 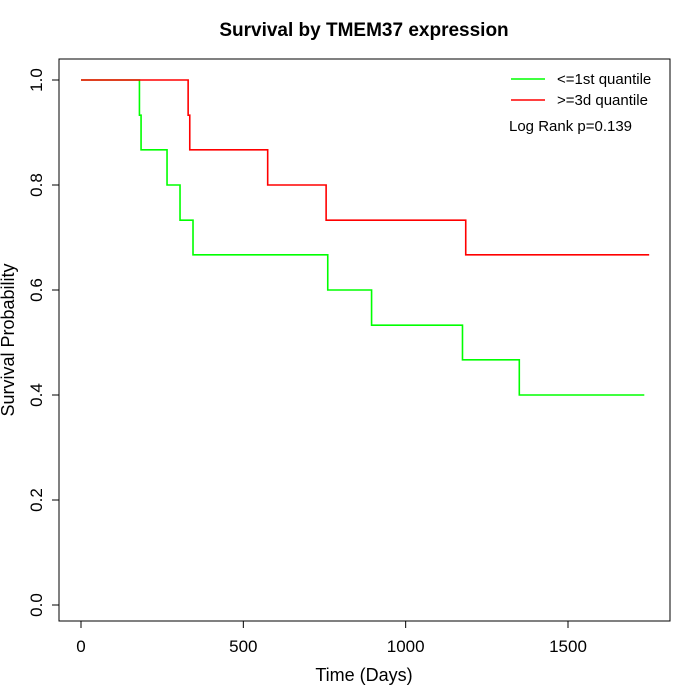 I want to click on x-tick-label-2: 1000, so click(x=406, y=646).